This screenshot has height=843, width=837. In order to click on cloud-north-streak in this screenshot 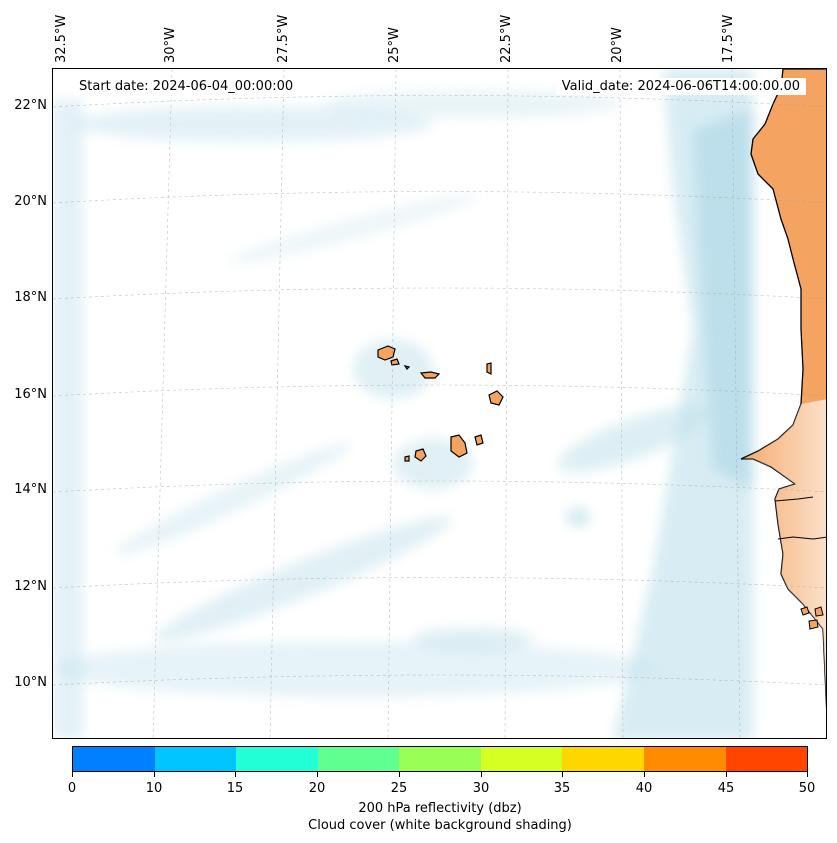, I will do `click(253, 124)`.